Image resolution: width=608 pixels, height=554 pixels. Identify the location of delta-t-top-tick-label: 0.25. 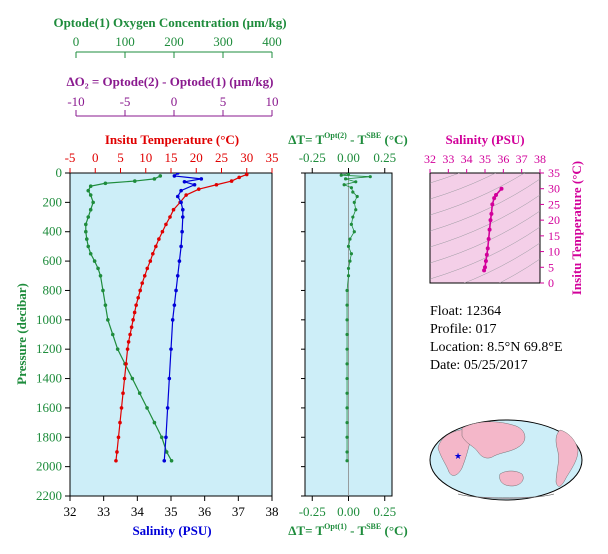
(384, 157).